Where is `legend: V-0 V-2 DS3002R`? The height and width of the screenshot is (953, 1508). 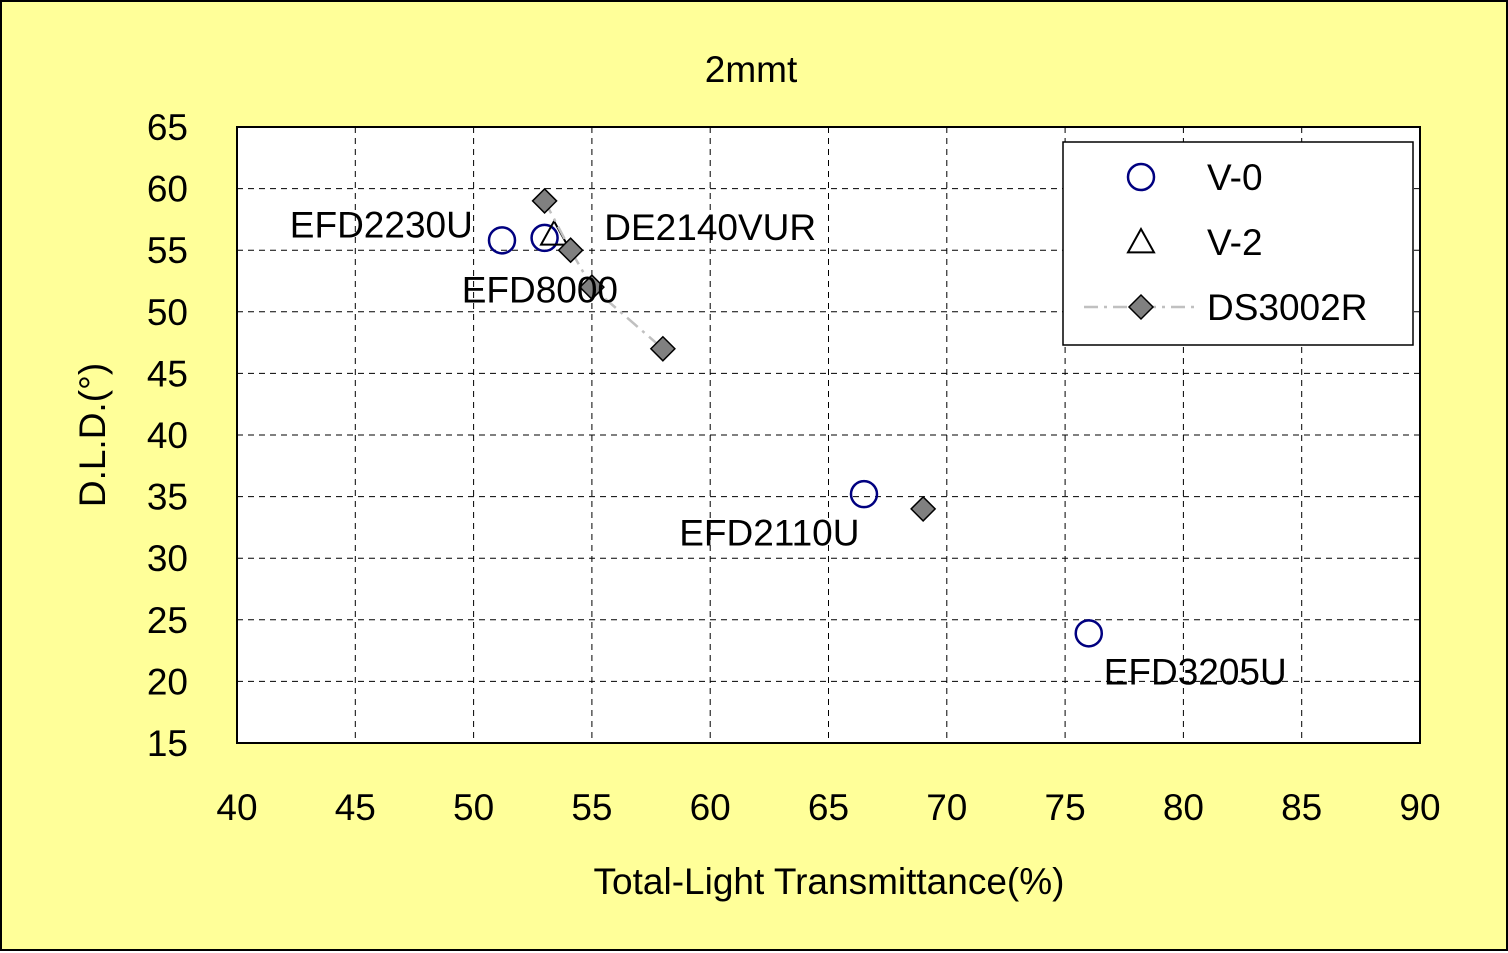
legend: V-0 V-2 DS3002R is located at coordinates (1238, 243).